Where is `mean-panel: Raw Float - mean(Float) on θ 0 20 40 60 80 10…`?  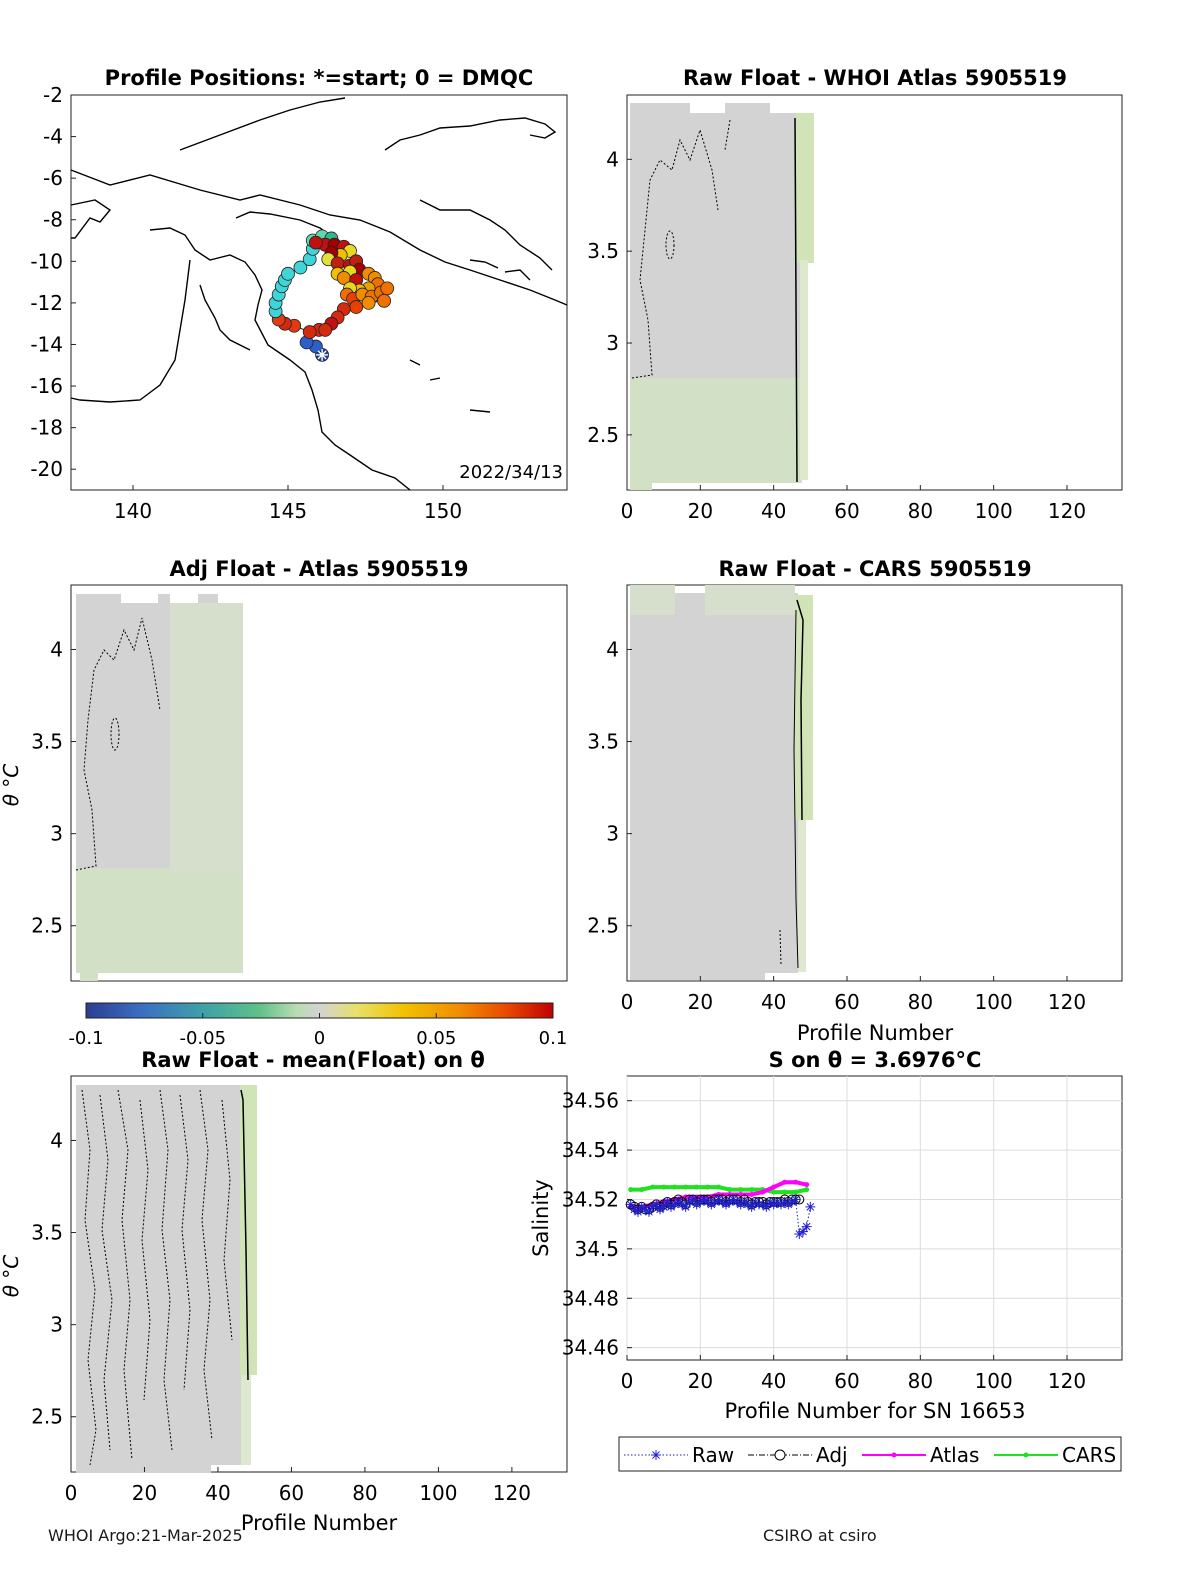
mean-panel: Raw Float - mean(Float) on θ 0 20 40 60 80 10… is located at coordinates (284, 1291).